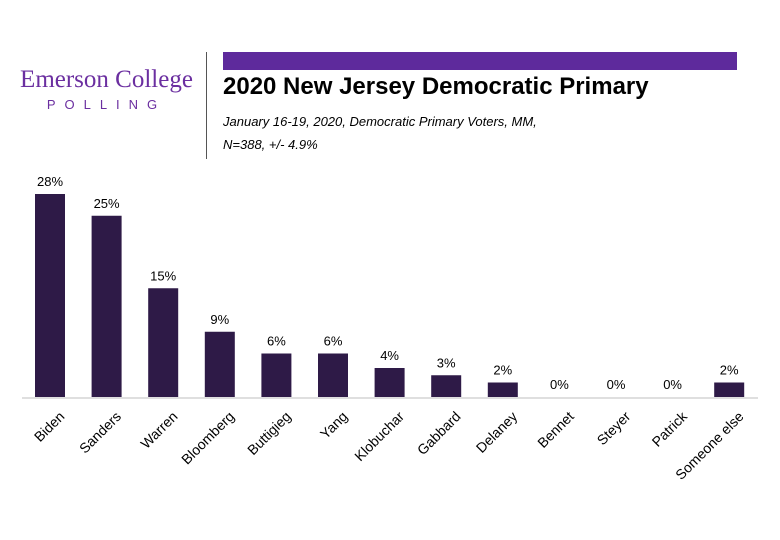 Image resolution: width=780 pixels, height=540 pixels. I want to click on bar-yang, so click(333, 375).